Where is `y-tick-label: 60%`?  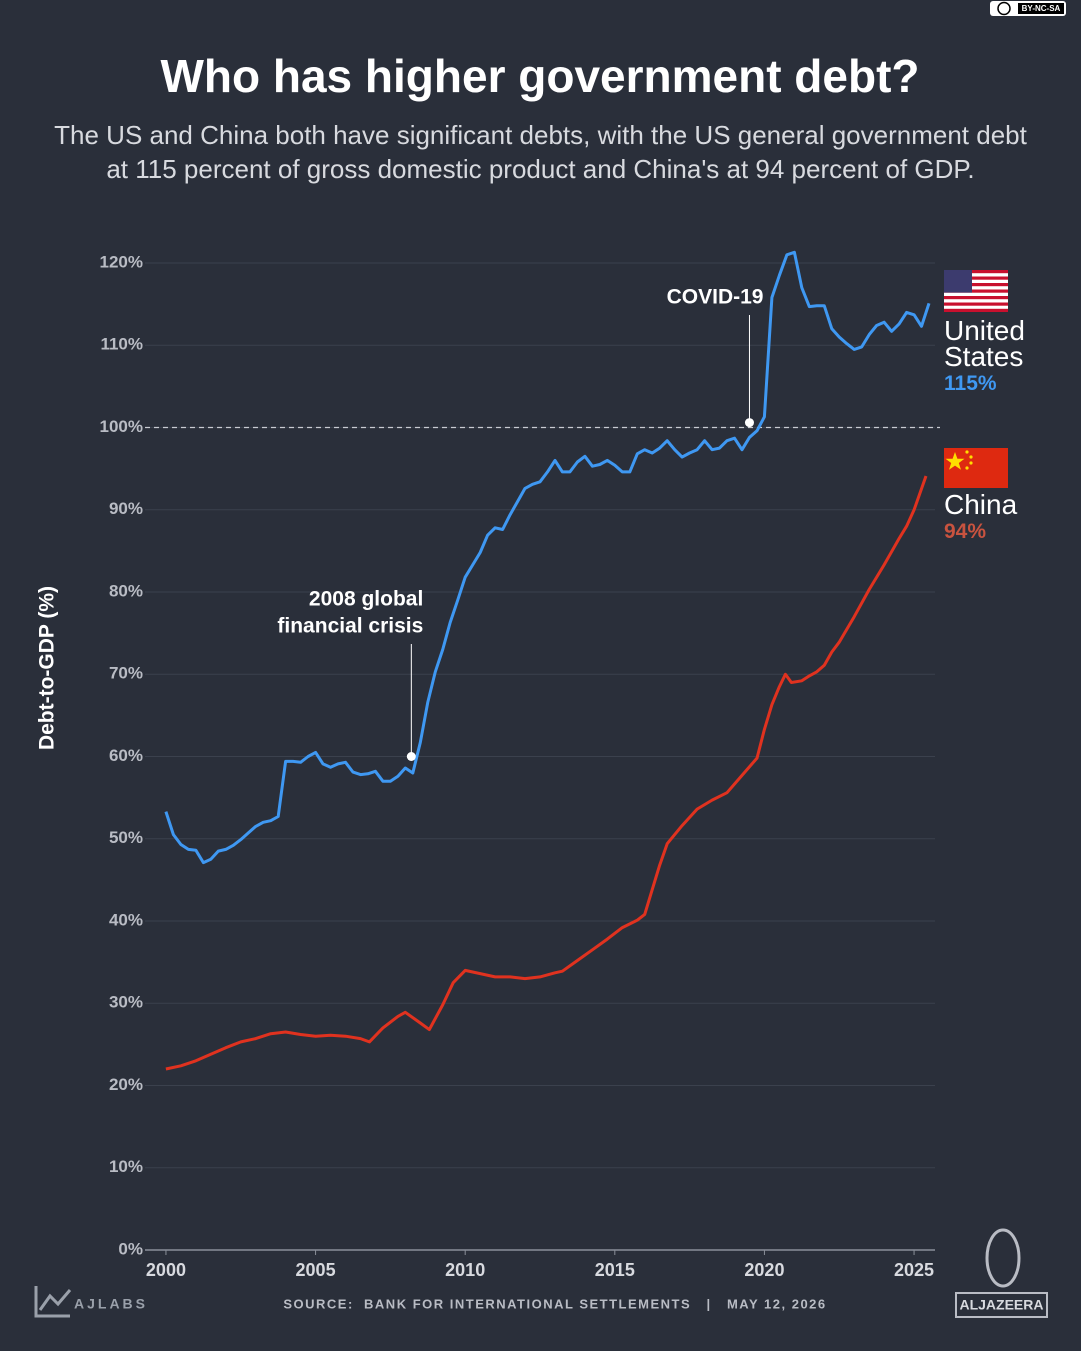 y-tick-label: 60% is located at coordinates (126, 755).